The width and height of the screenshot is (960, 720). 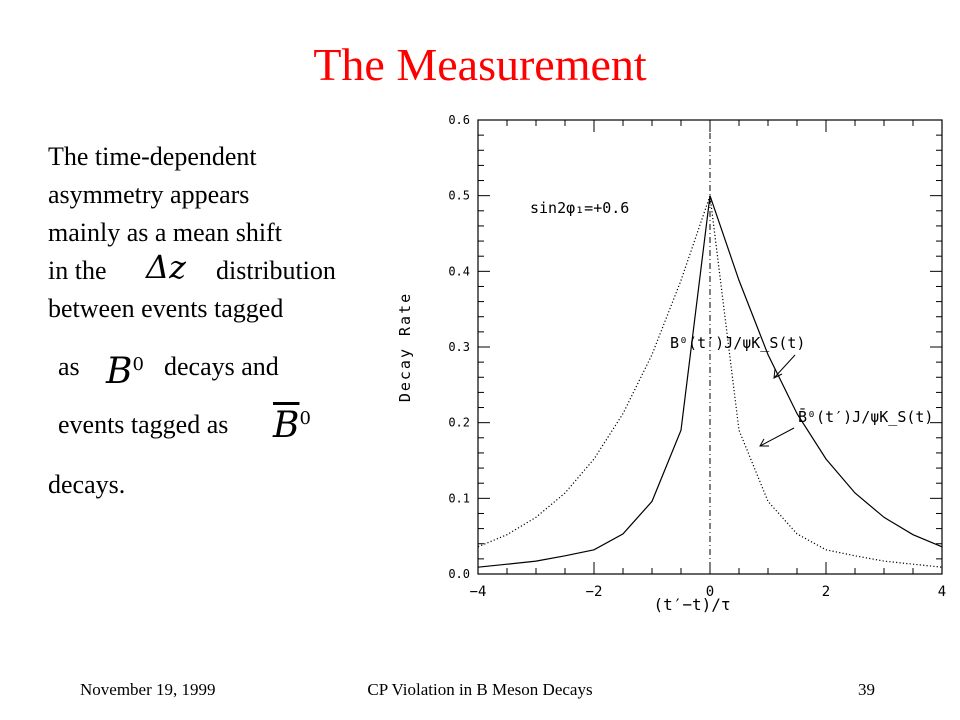 What do you see at coordinates (691, 604) in the screenshot?
I see `x-axis-label: (t′−t)/τ` at bounding box center [691, 604].